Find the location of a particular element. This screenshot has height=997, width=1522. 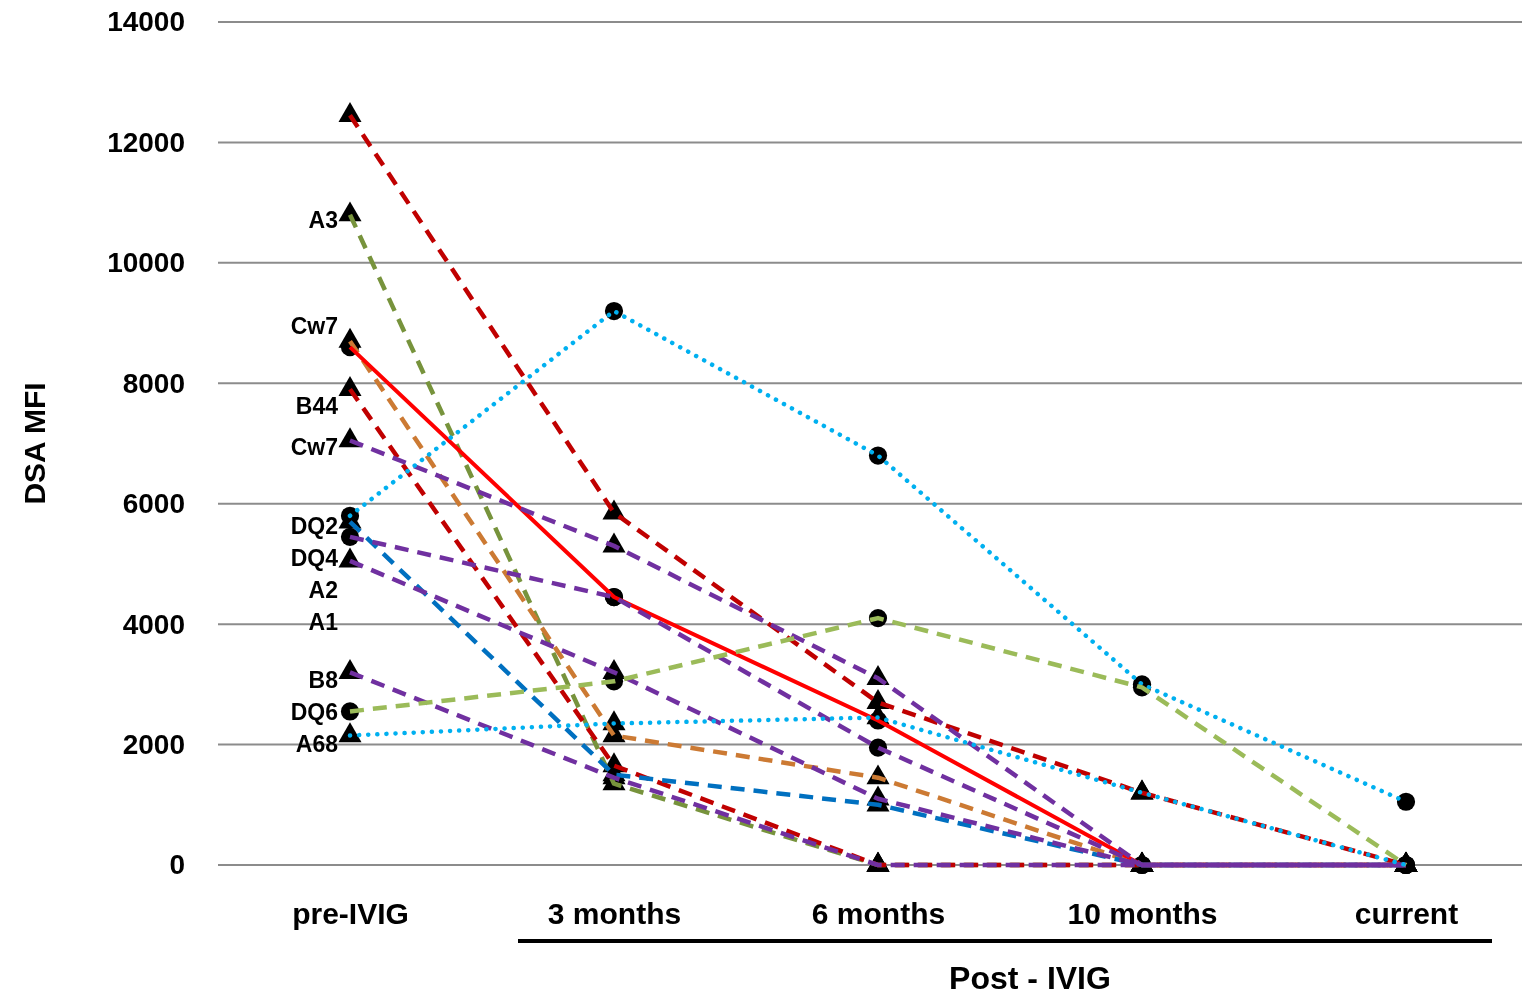

annotation: DQ6 is located at coordinates (314, 712).